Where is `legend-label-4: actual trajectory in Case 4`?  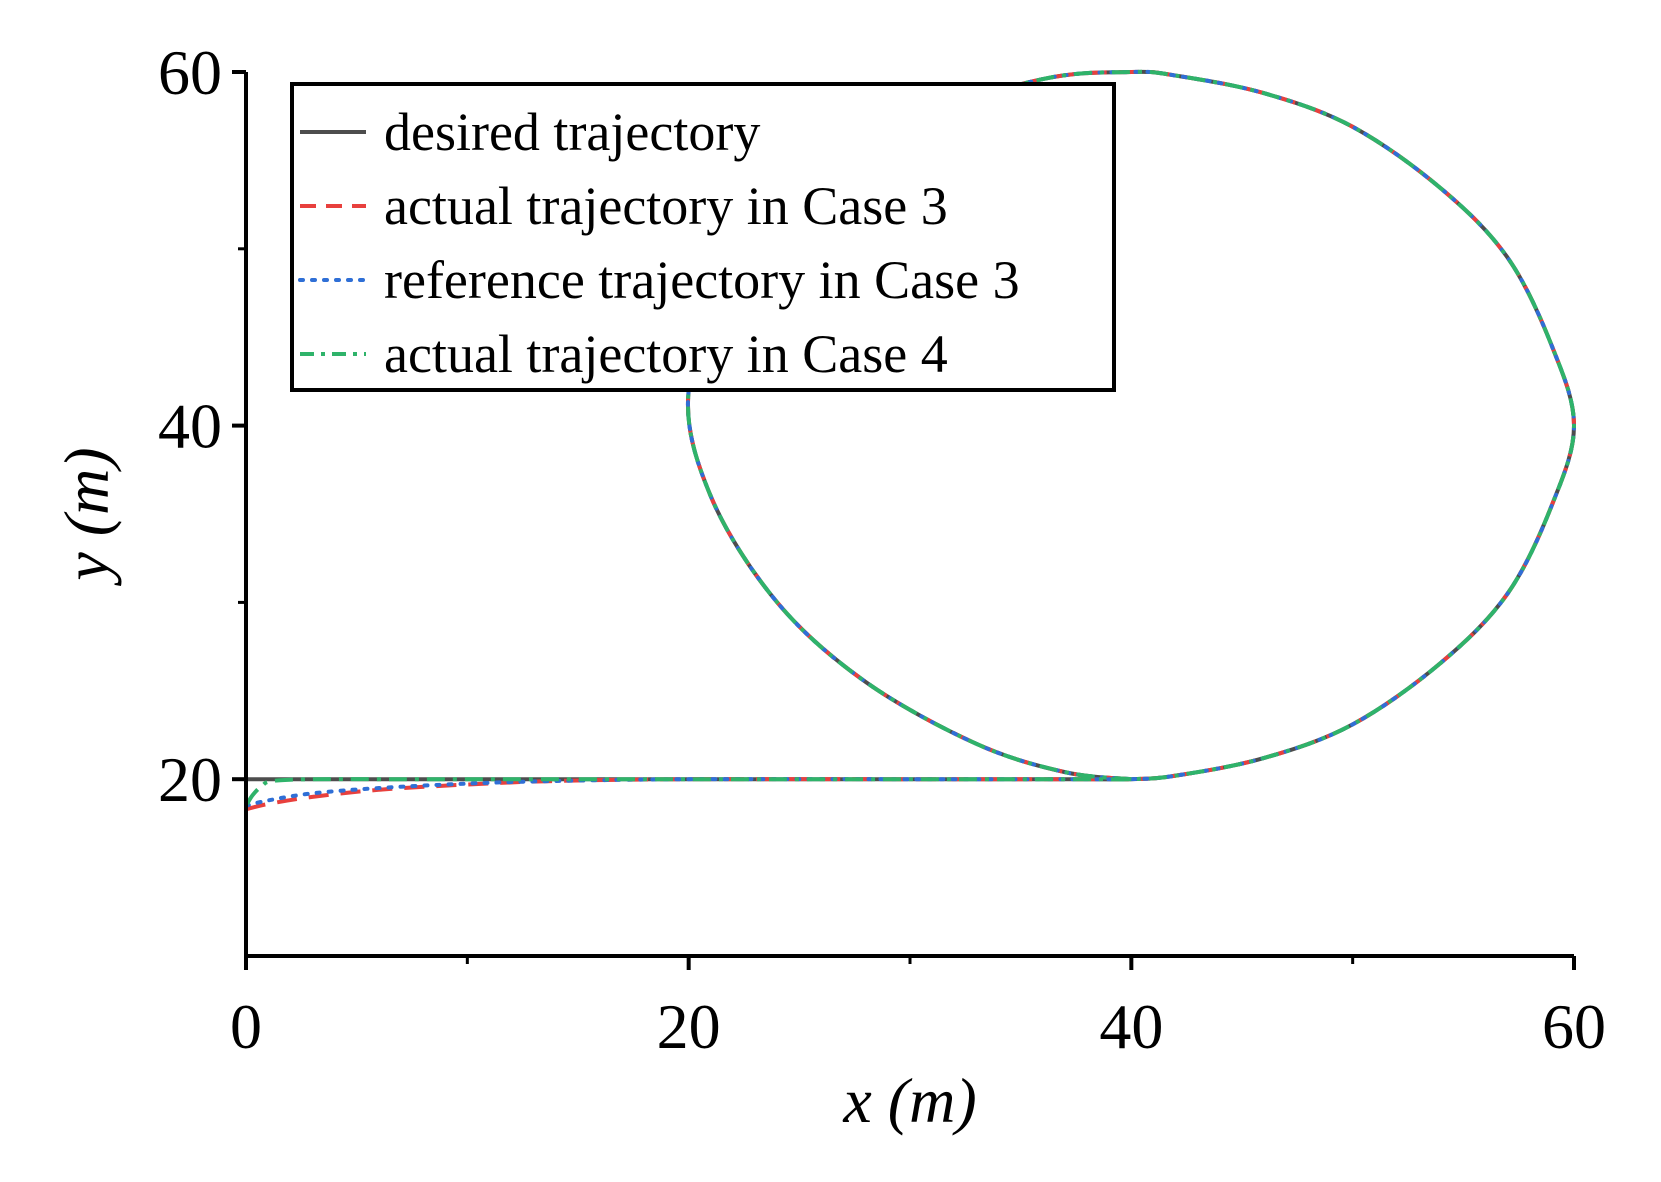 legend-label-4: actual trajectory in Case 4 is located at coordinates (666, 354).